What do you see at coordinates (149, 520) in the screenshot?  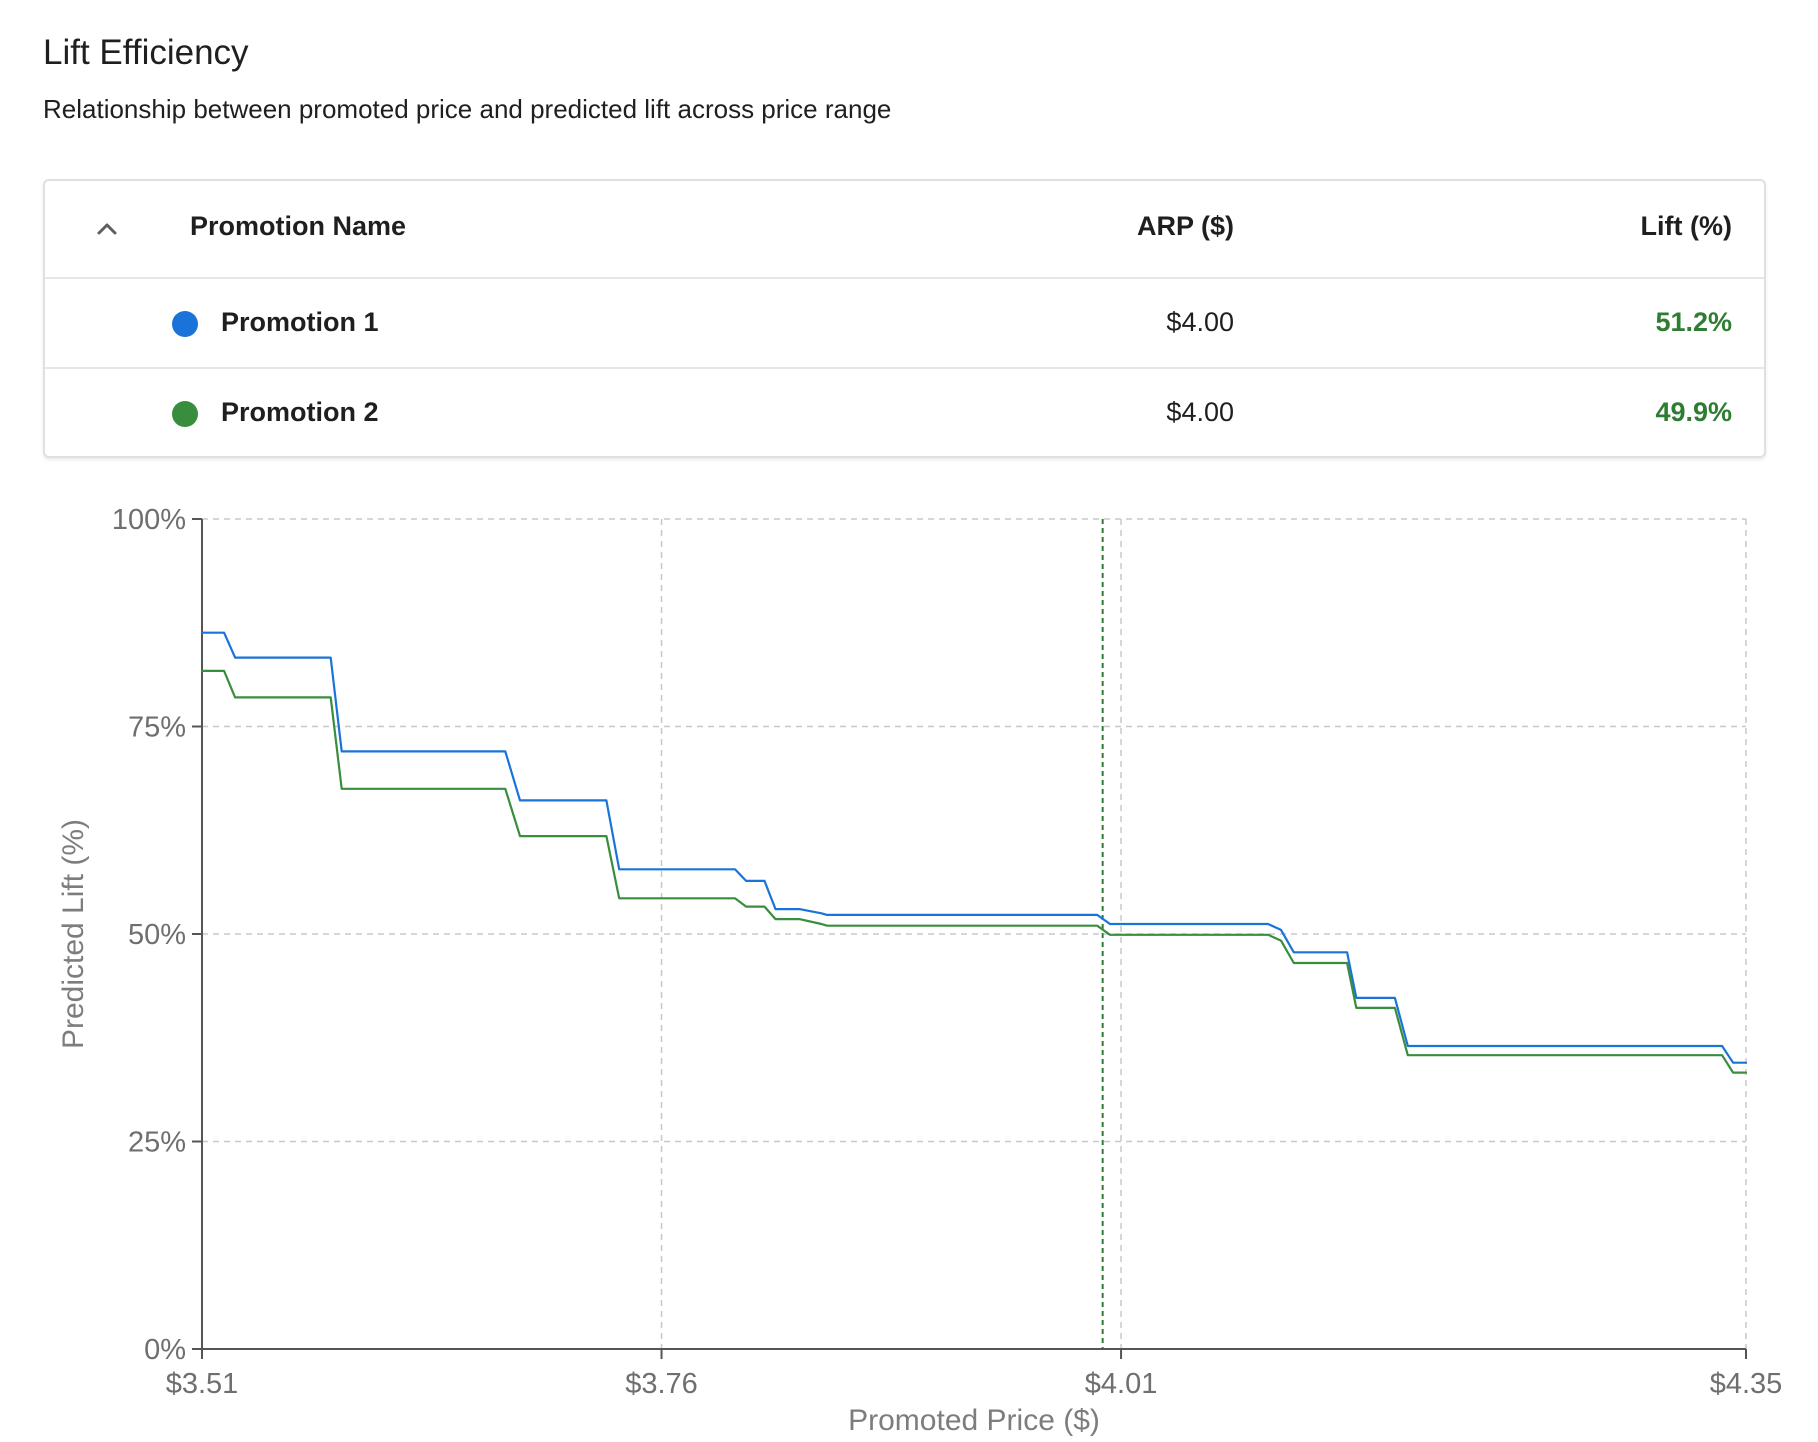 I see `y-tick-label: 100%` at bounding box center [149, 520].